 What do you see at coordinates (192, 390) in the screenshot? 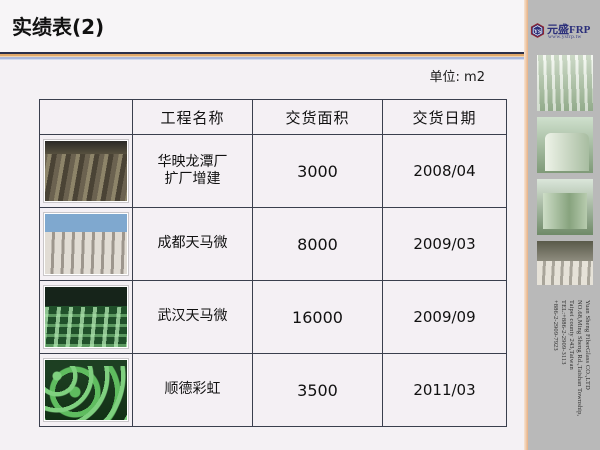
I see `row-project-name: 顺德彩虹` at bounding box center [192, 390].